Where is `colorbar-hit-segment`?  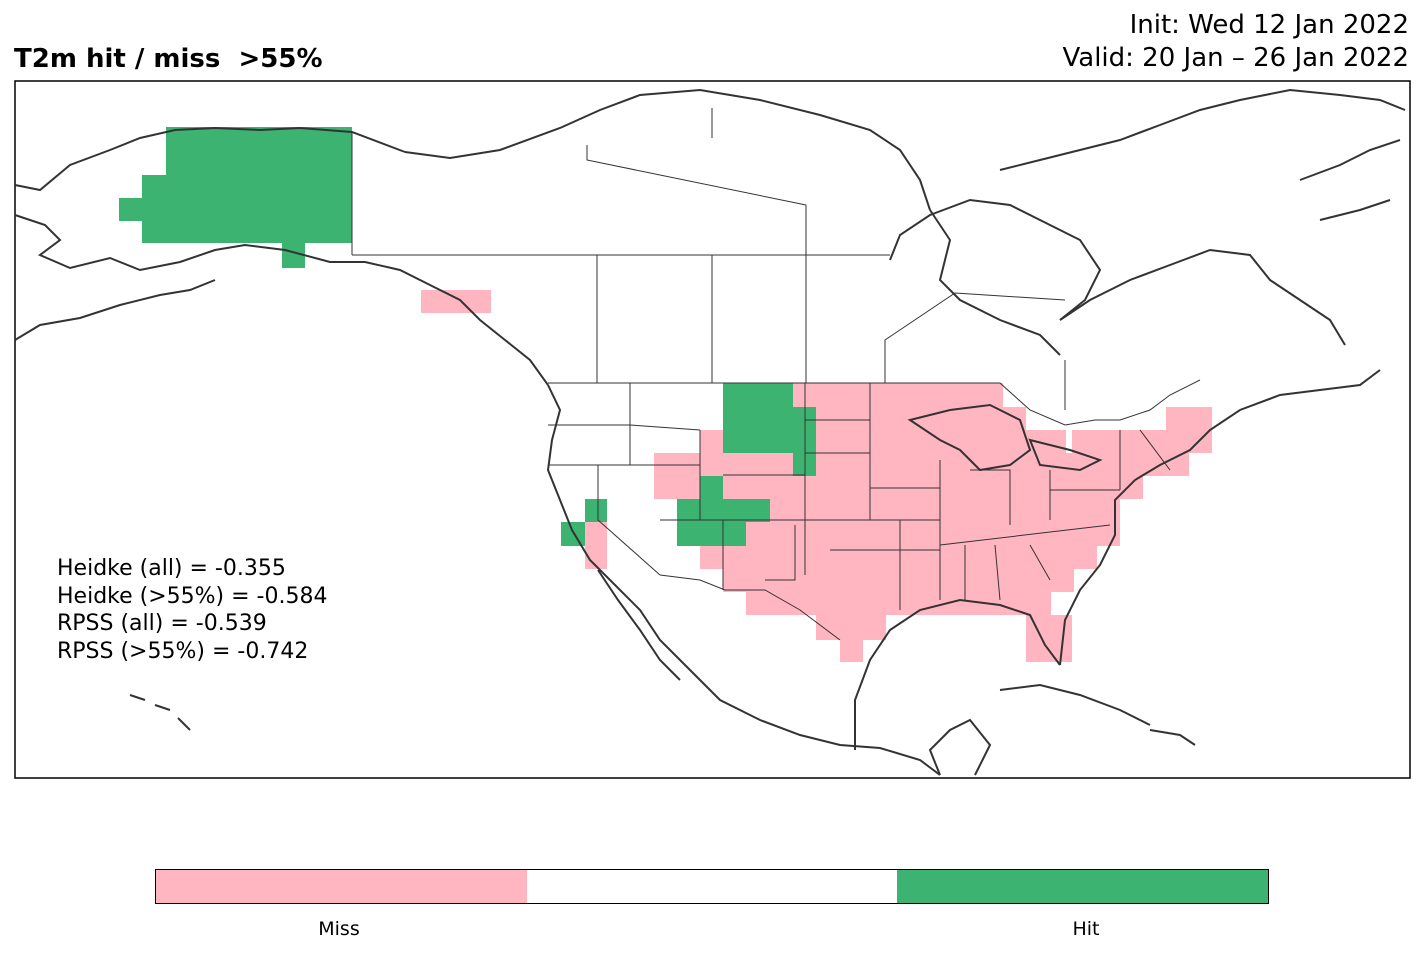
colorbar-hit-segment is located at coordinates (1083, 886).